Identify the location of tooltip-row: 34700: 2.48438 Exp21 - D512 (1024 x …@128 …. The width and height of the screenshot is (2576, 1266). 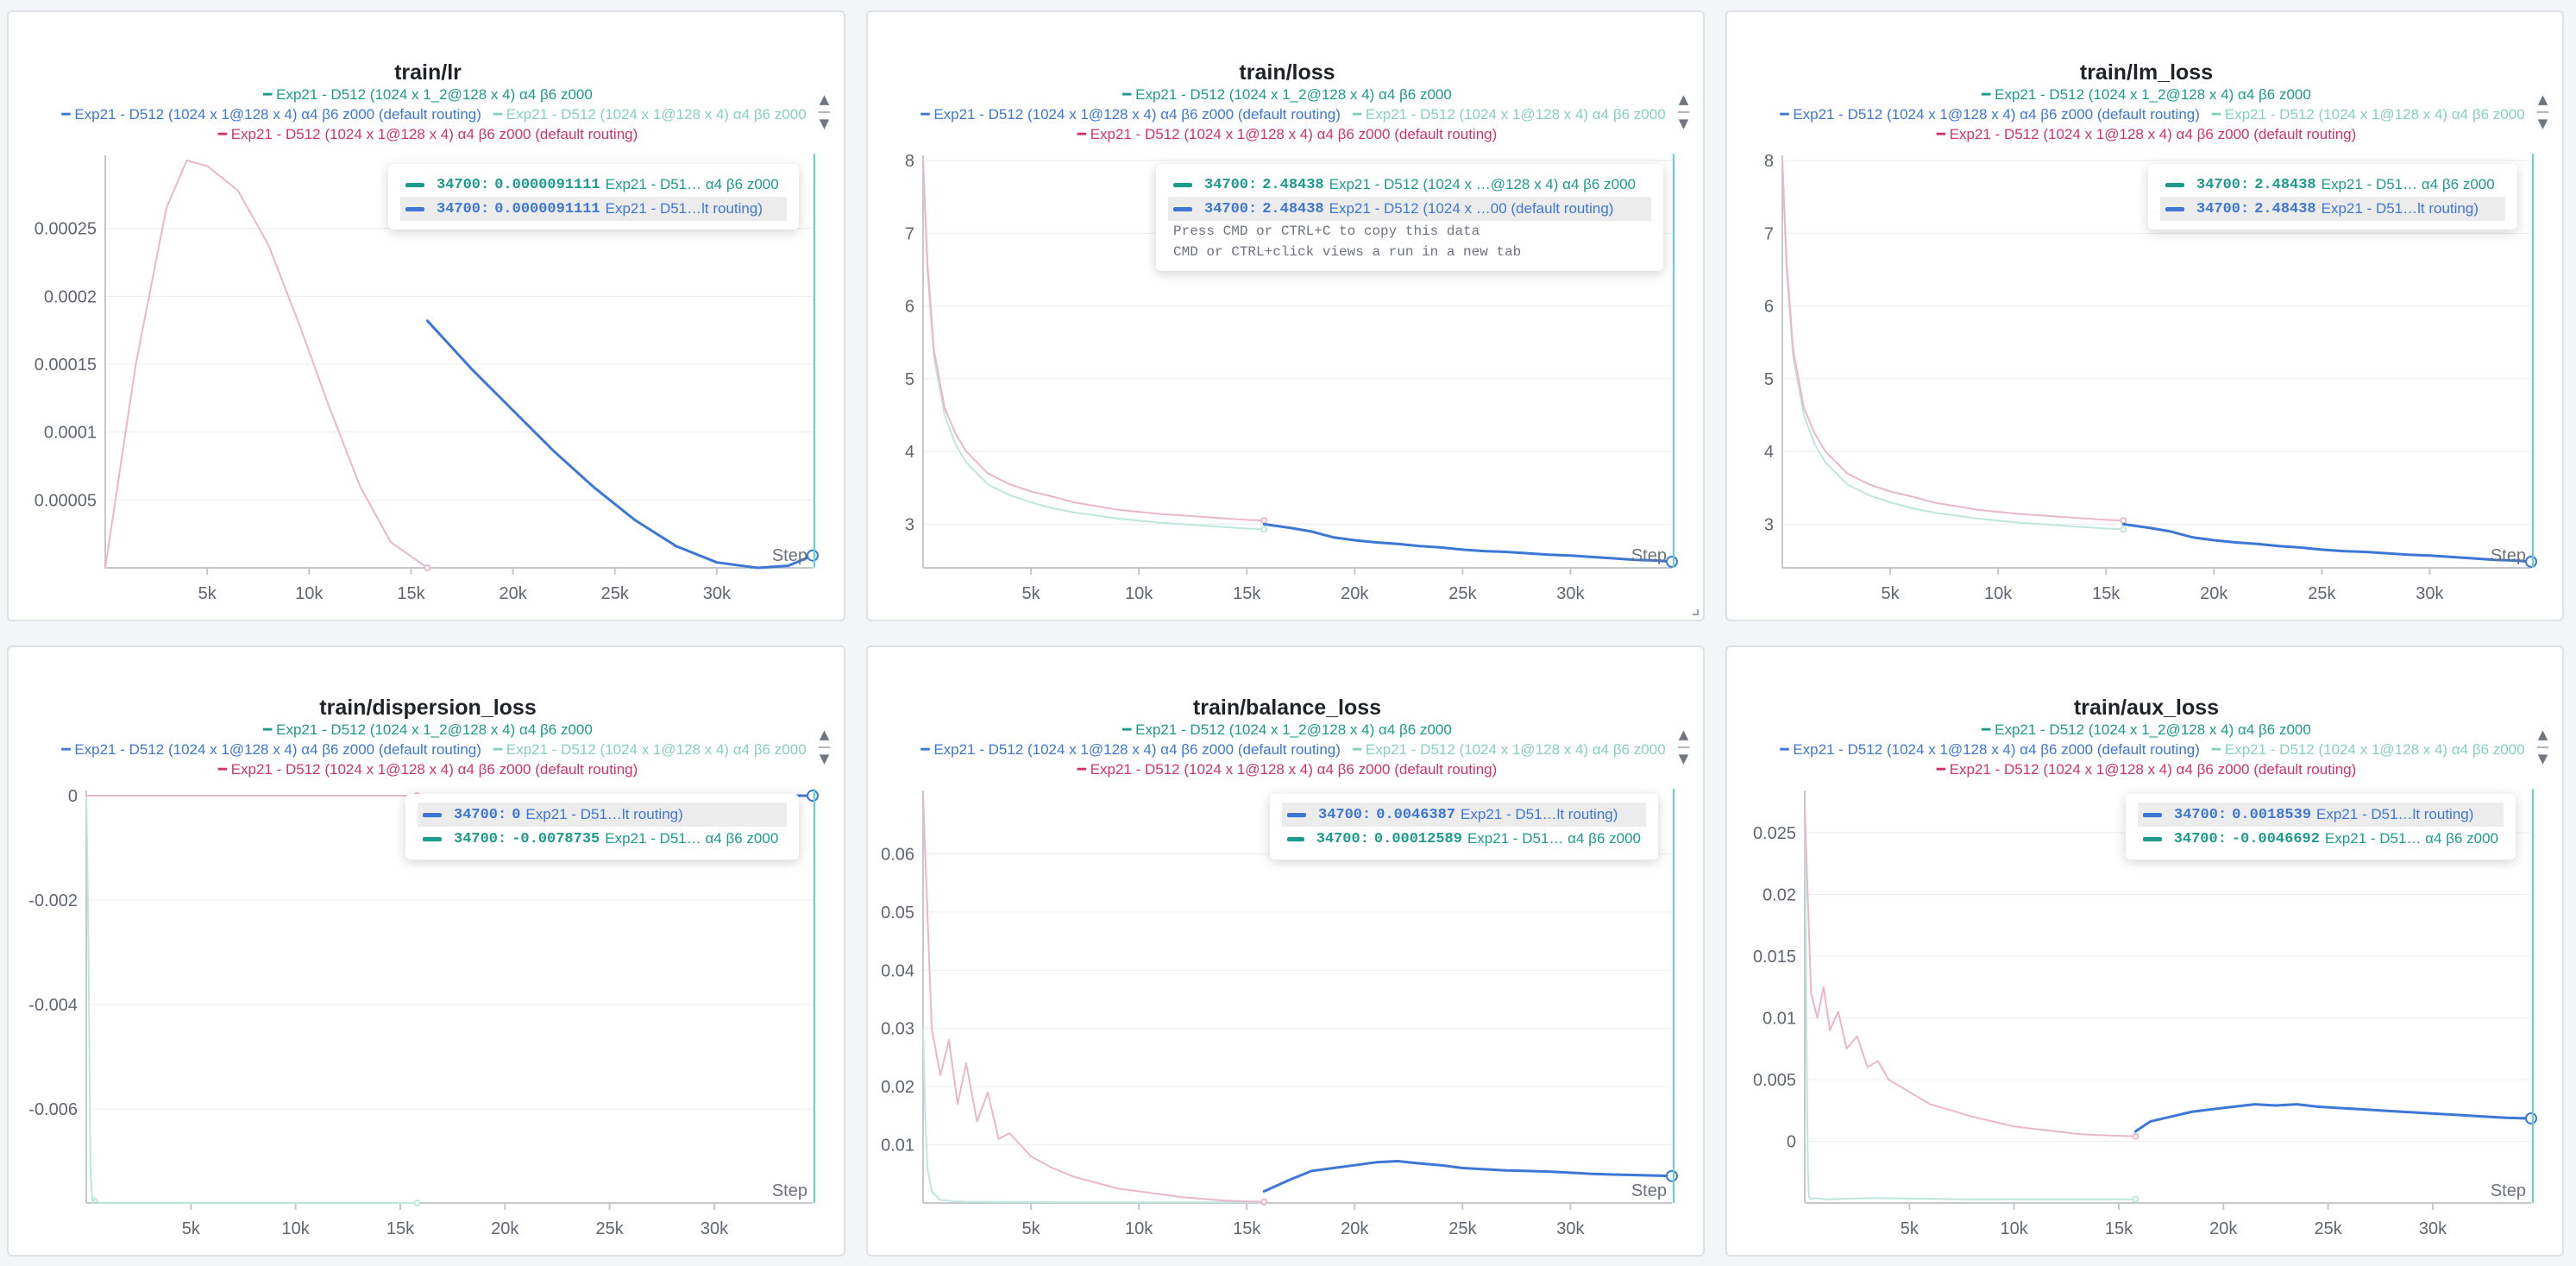
(1409, 185).